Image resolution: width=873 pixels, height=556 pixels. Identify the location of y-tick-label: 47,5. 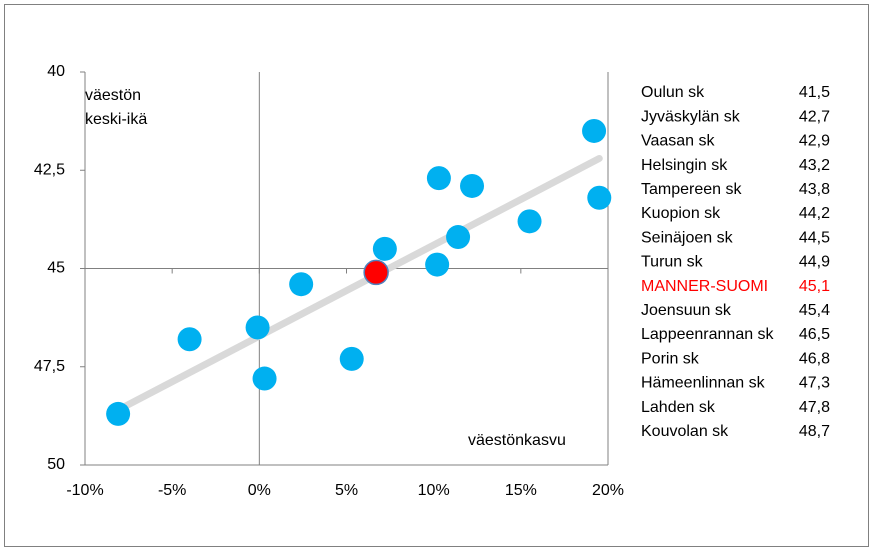
(49, 366).